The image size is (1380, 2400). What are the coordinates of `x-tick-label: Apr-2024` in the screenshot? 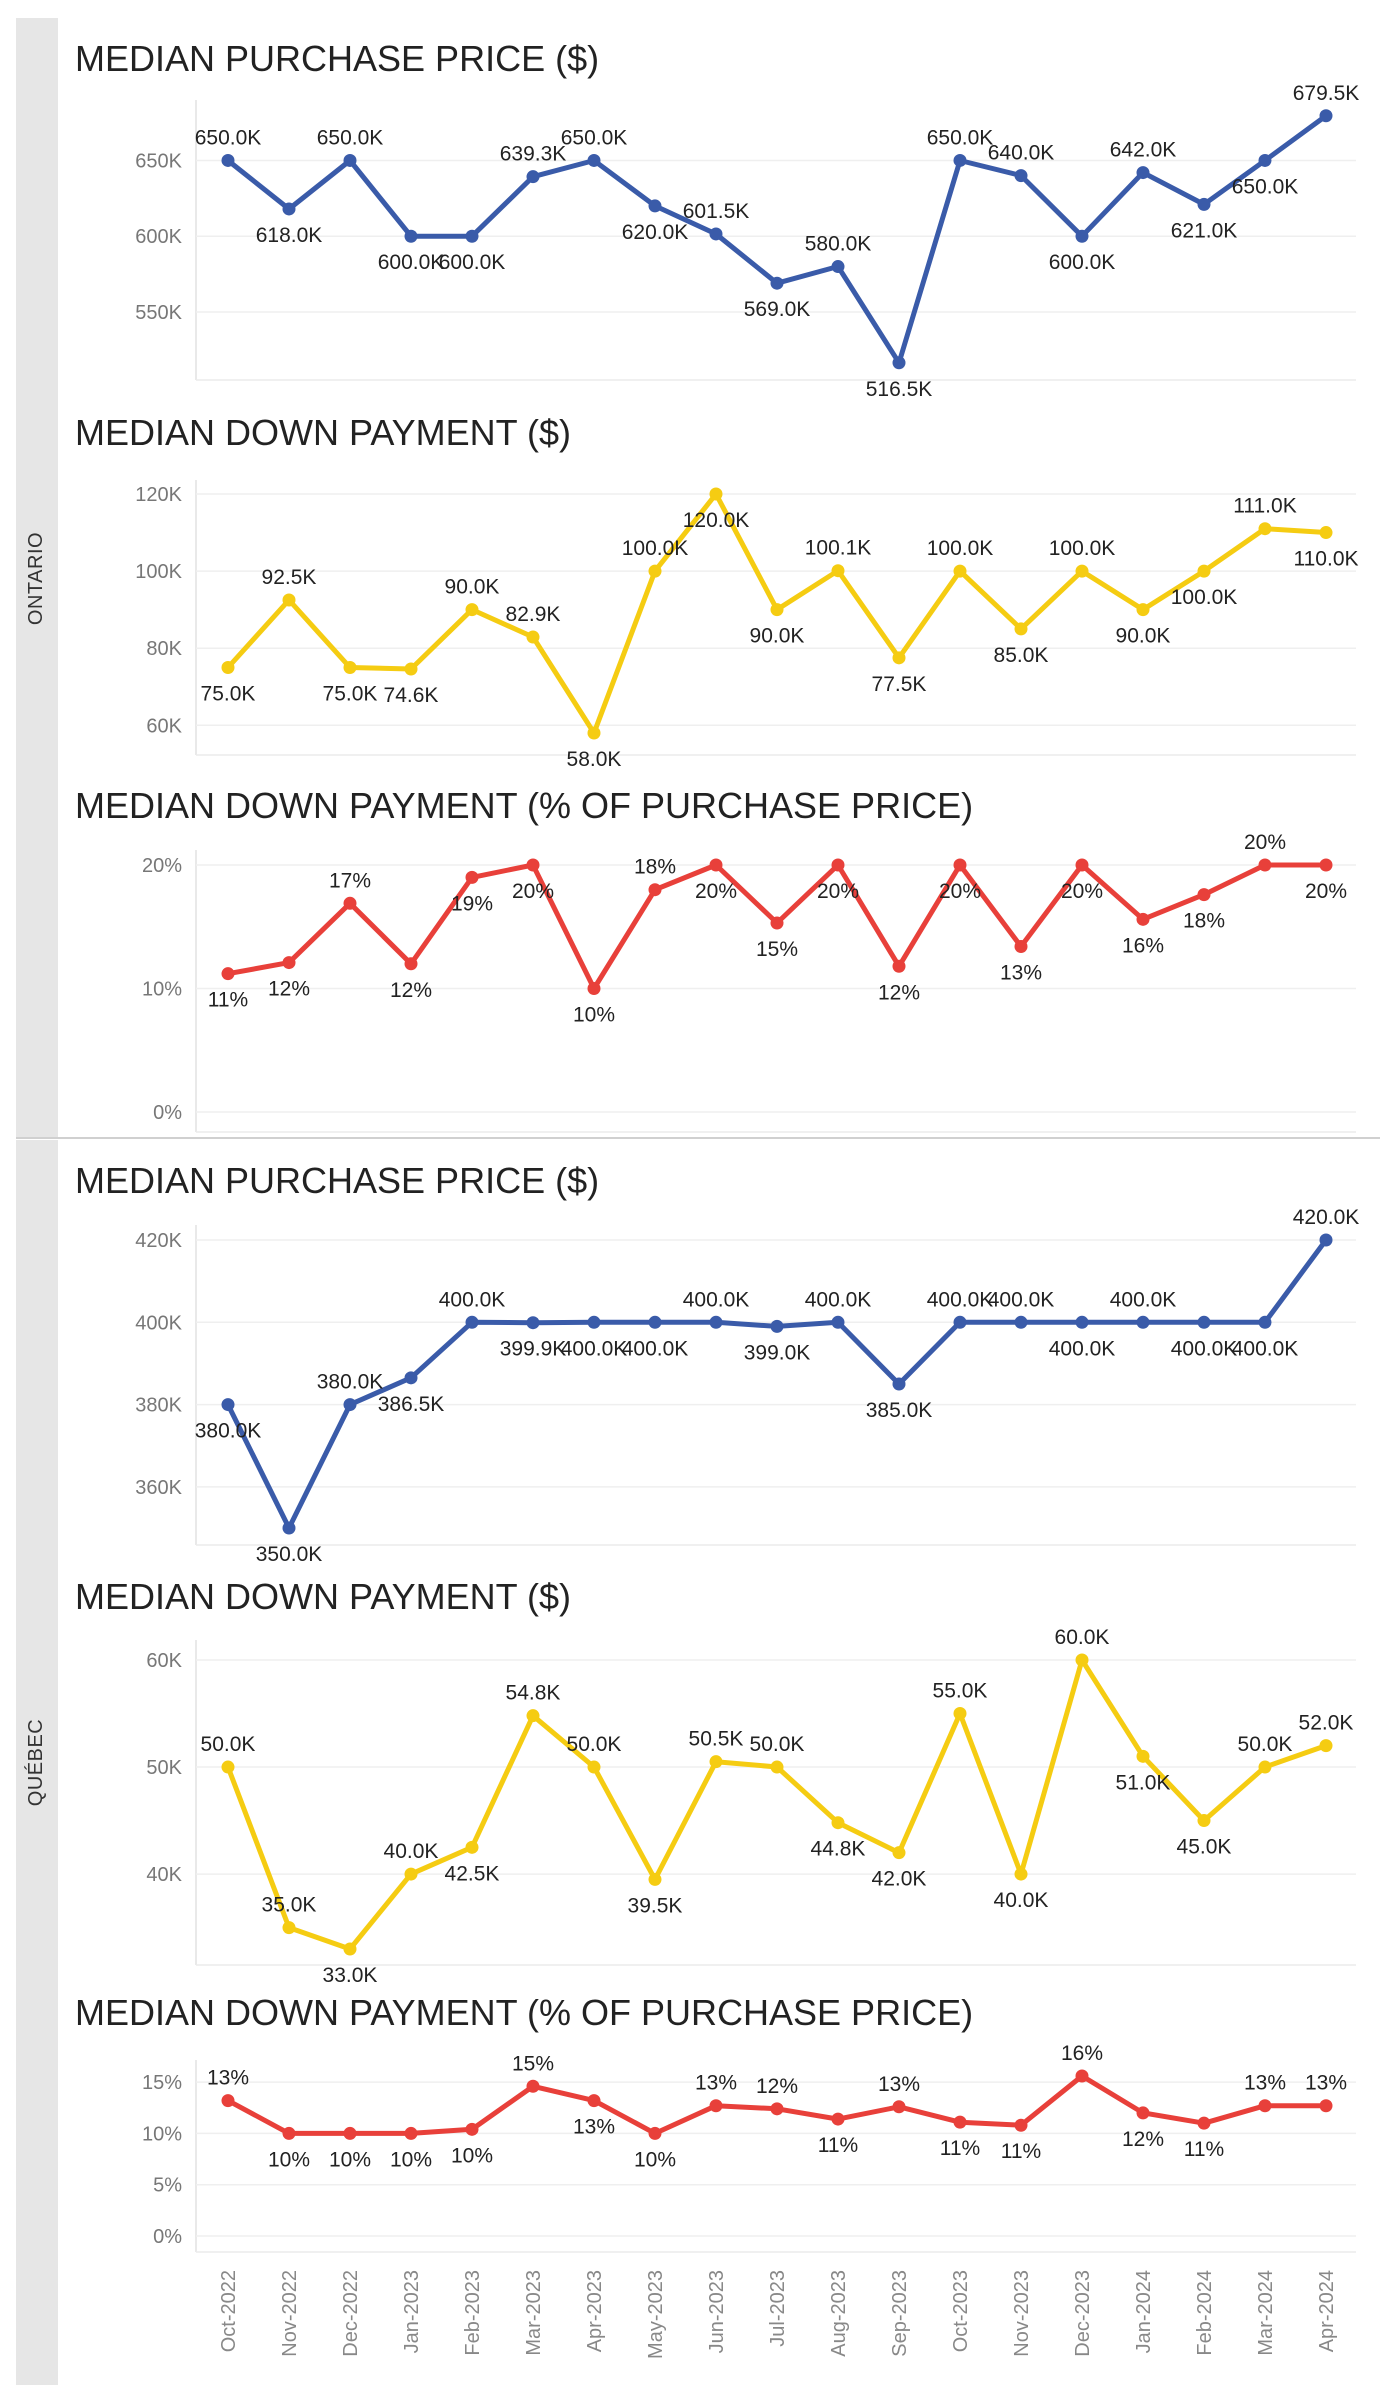 It's located at (1327, 2311).